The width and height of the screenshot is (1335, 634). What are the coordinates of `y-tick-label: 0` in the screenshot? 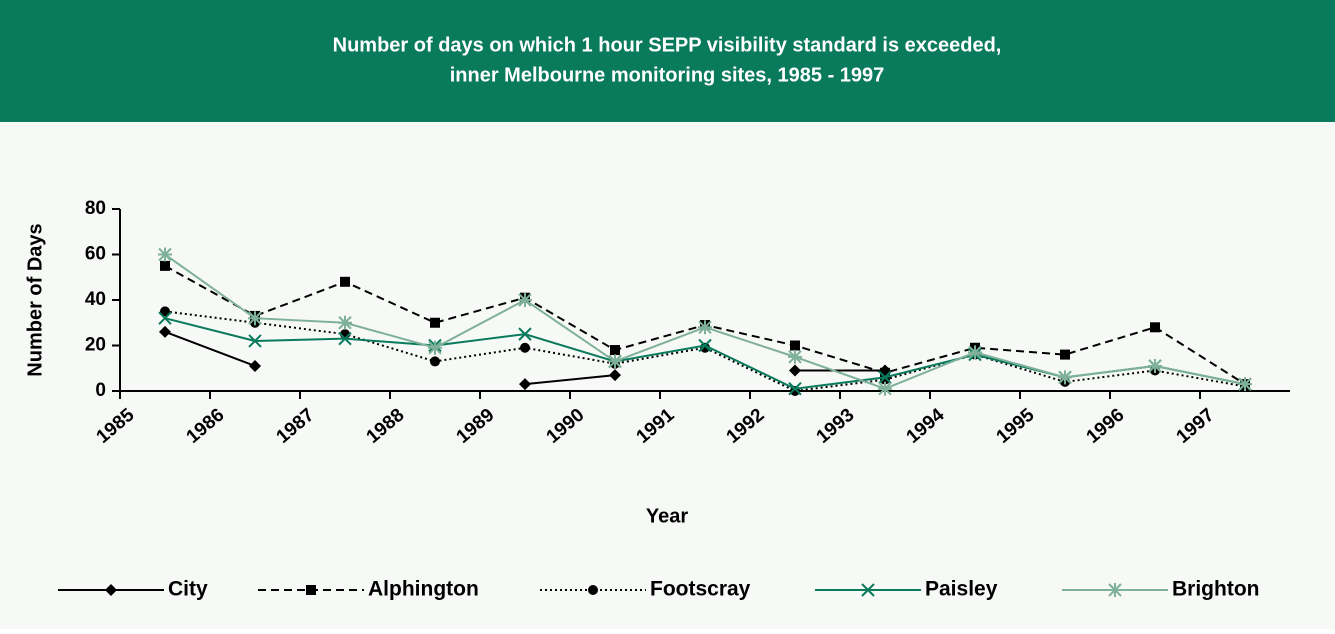 It's located at (100, 390).